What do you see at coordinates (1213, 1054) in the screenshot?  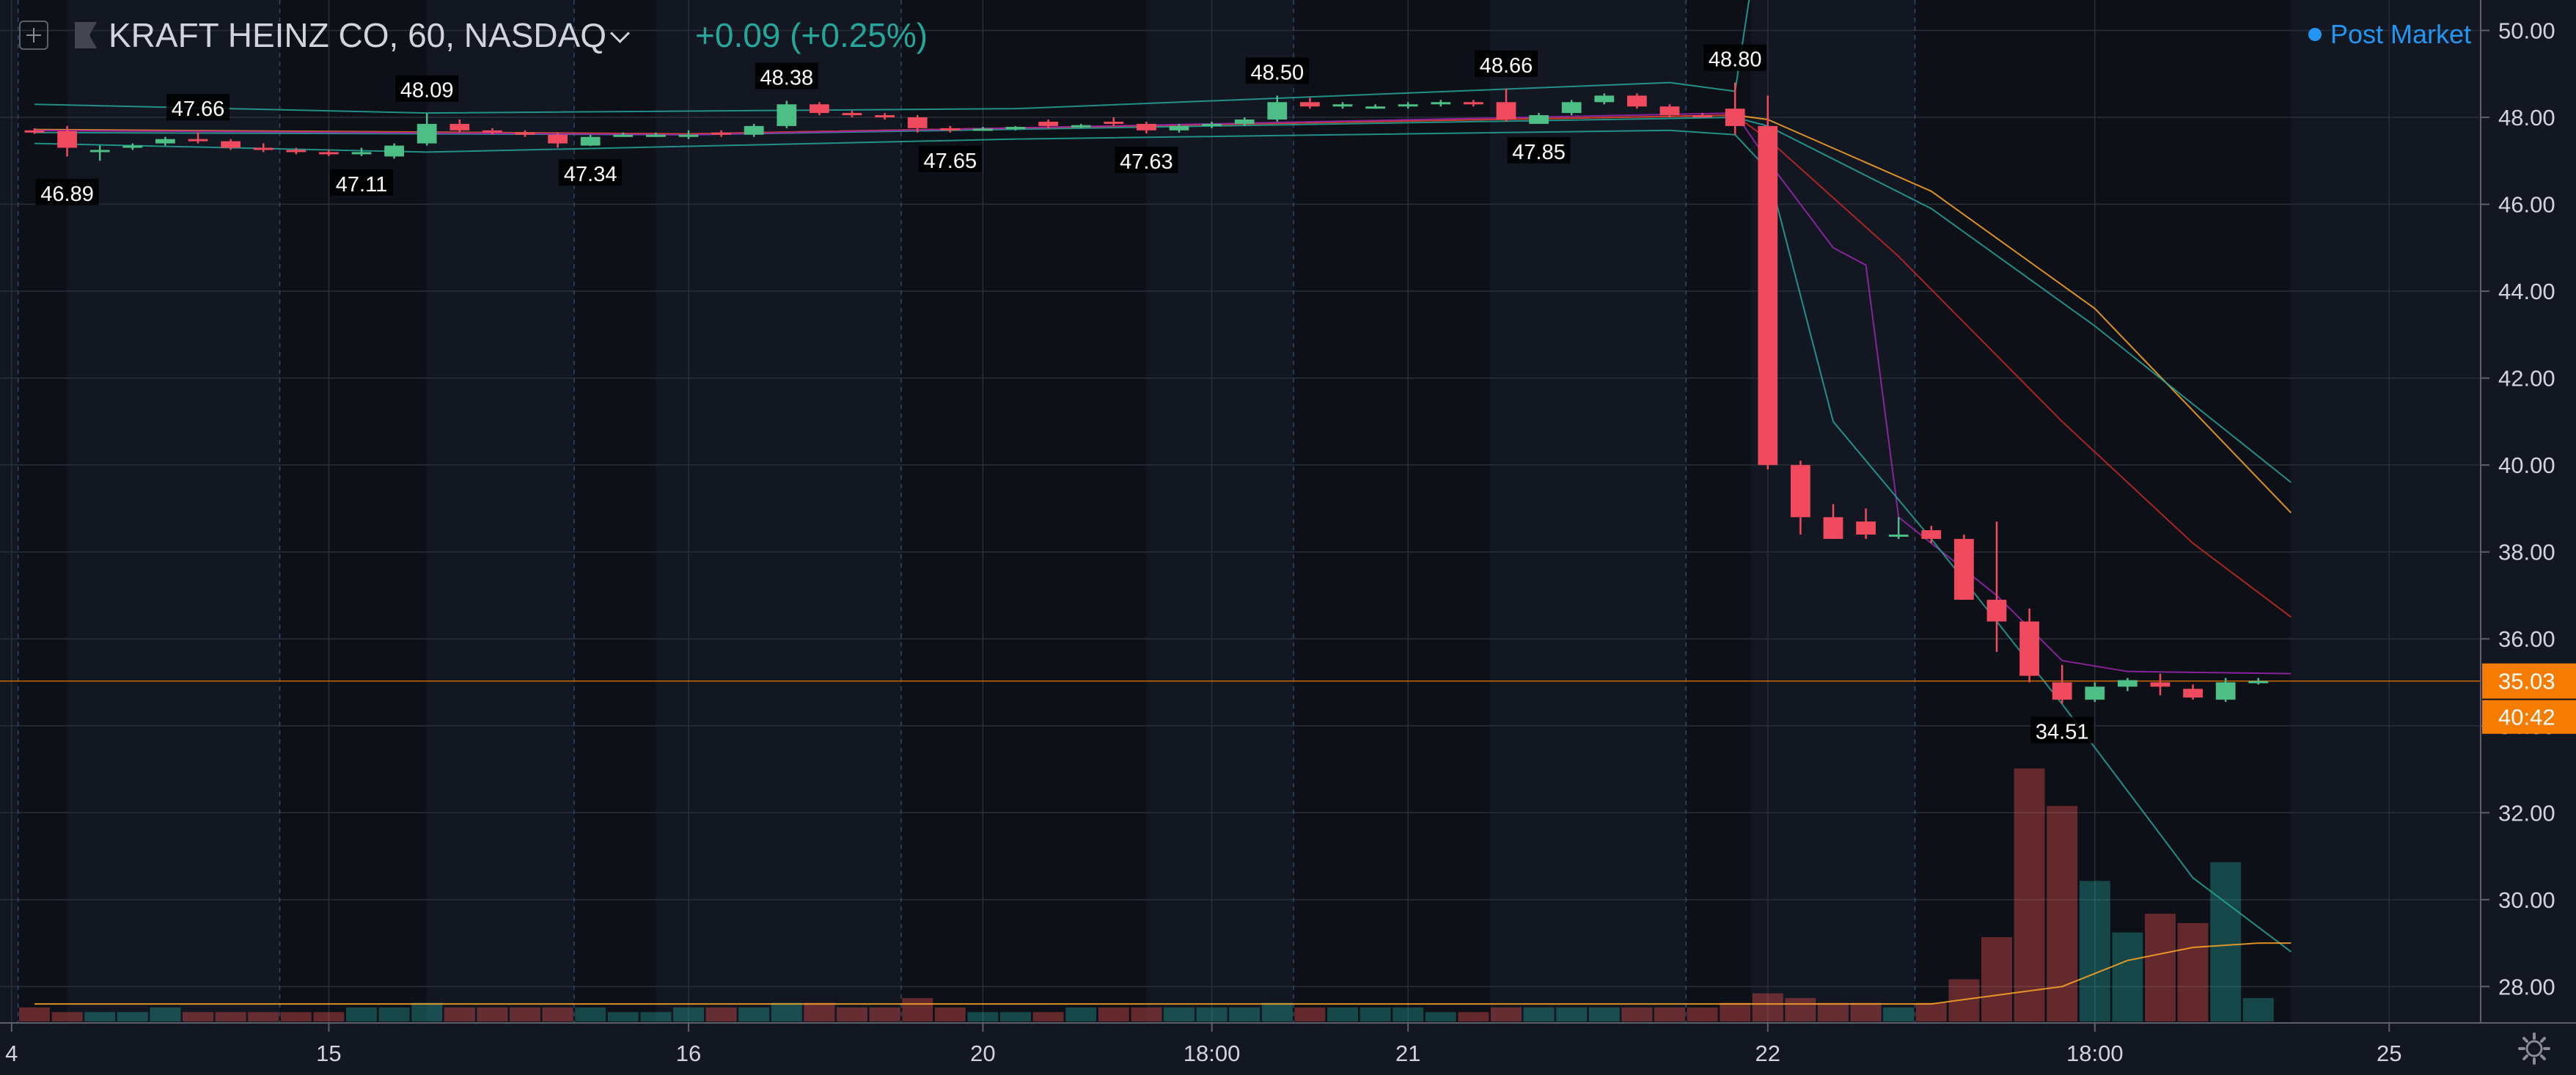 I see `time-tick-label: 18:00` at bounding box center [1213, 1054].